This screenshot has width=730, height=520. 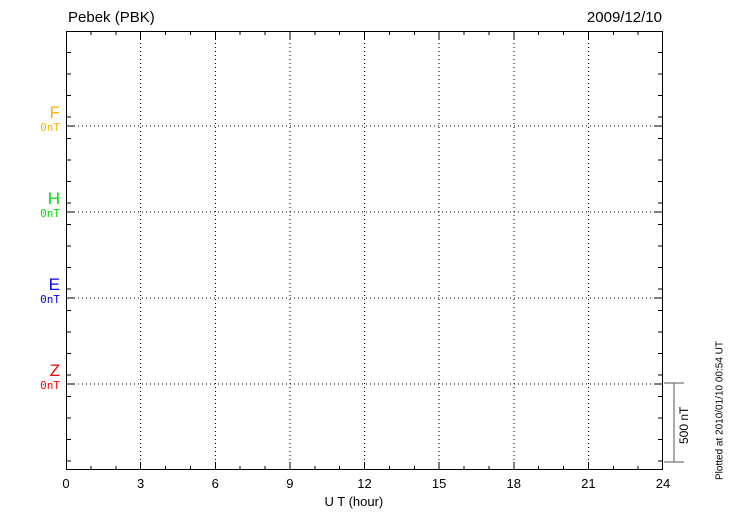 What do you see at coordinates (30, 204) in the screenshot?
I see `component-label-h: H 0nT` at bounding box center [30, 204].